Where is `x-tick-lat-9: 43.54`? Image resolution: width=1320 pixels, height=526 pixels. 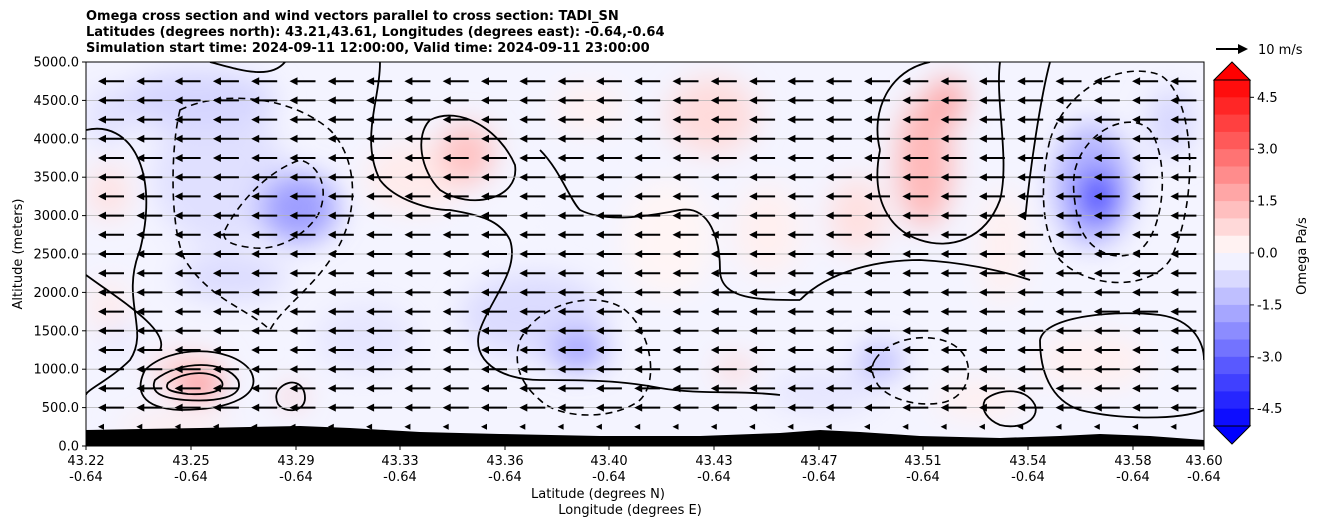
x-tick-lat-9: 43.54 is located at coordinates (1027, 461).